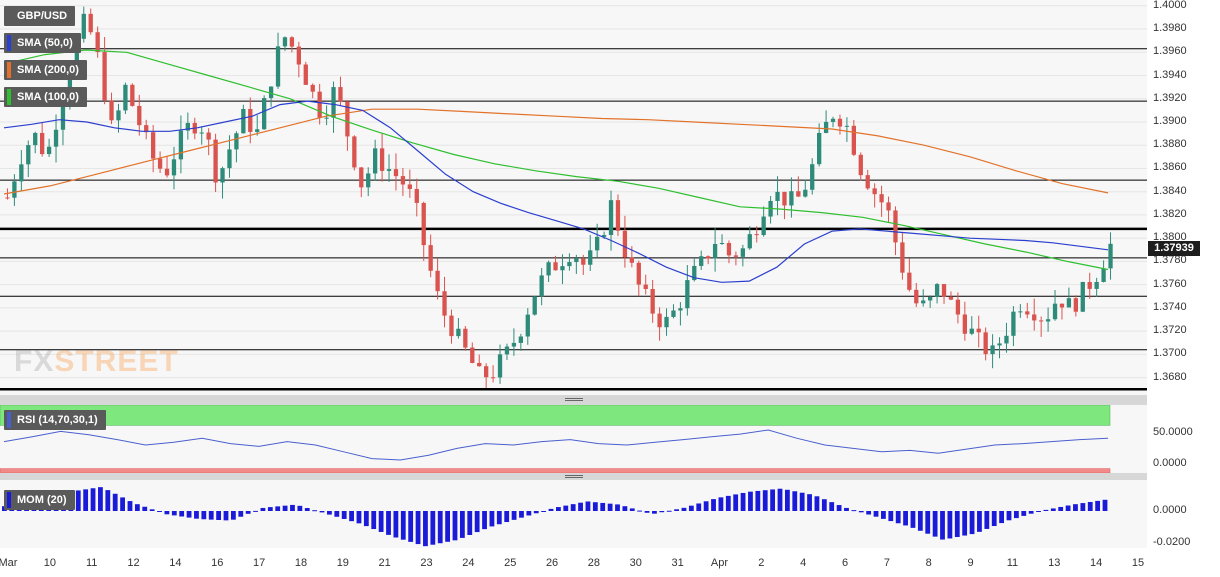  What do you see at coordinates (552, 563) in the screenshot?
I see `time-tick-label: 26` at bounding box center [552, 563].